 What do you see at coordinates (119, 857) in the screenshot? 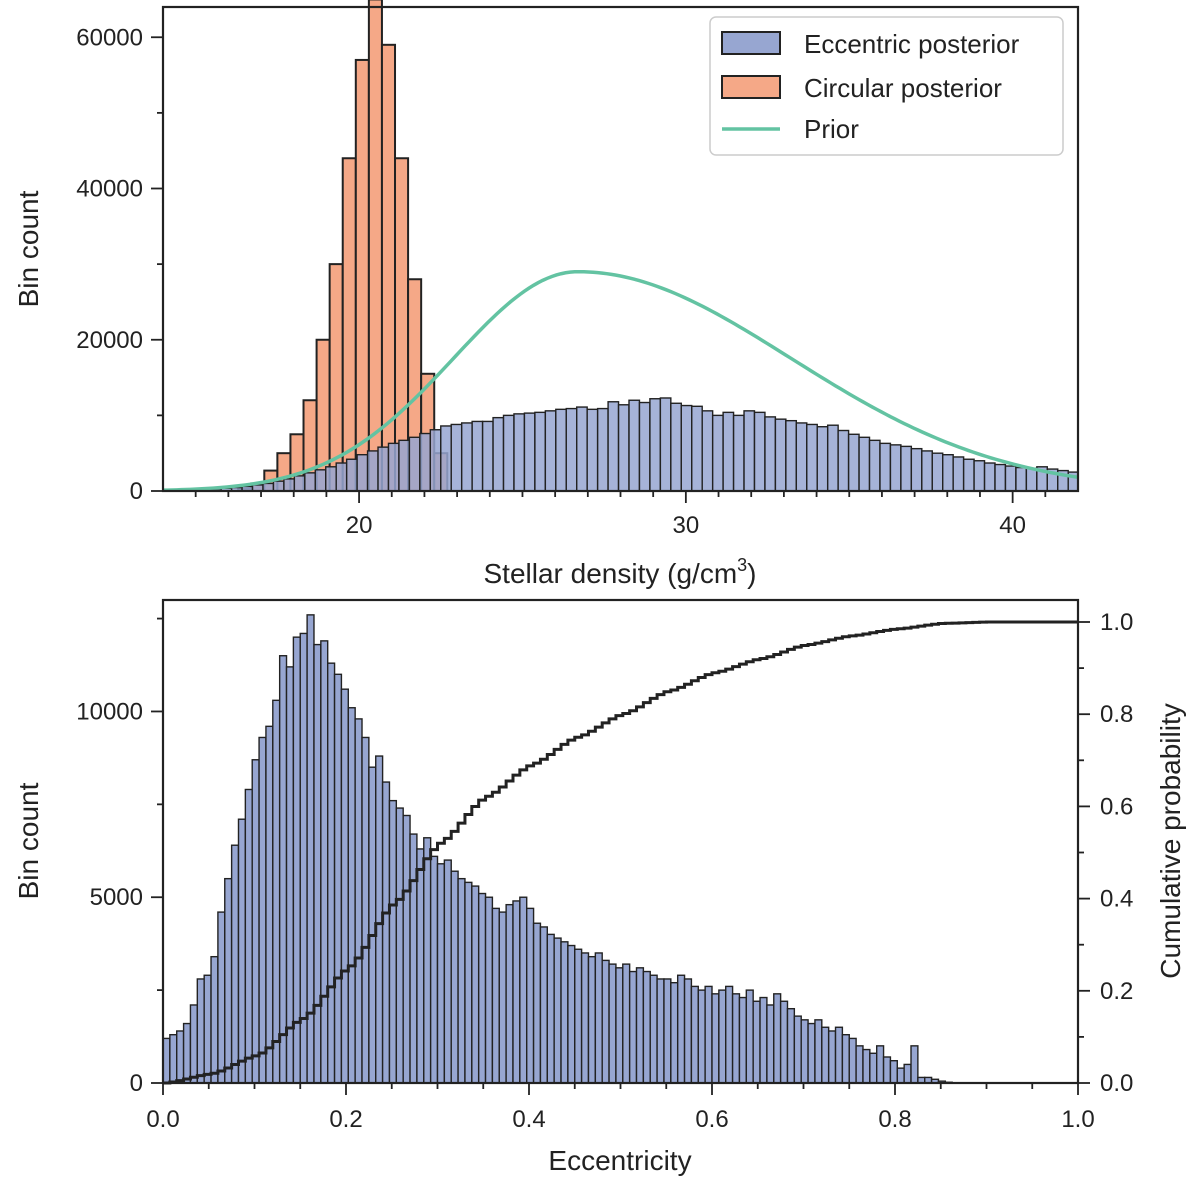
I see `bottom-y-ticks: 0 5000 10000` at bounding box center [119, 857].